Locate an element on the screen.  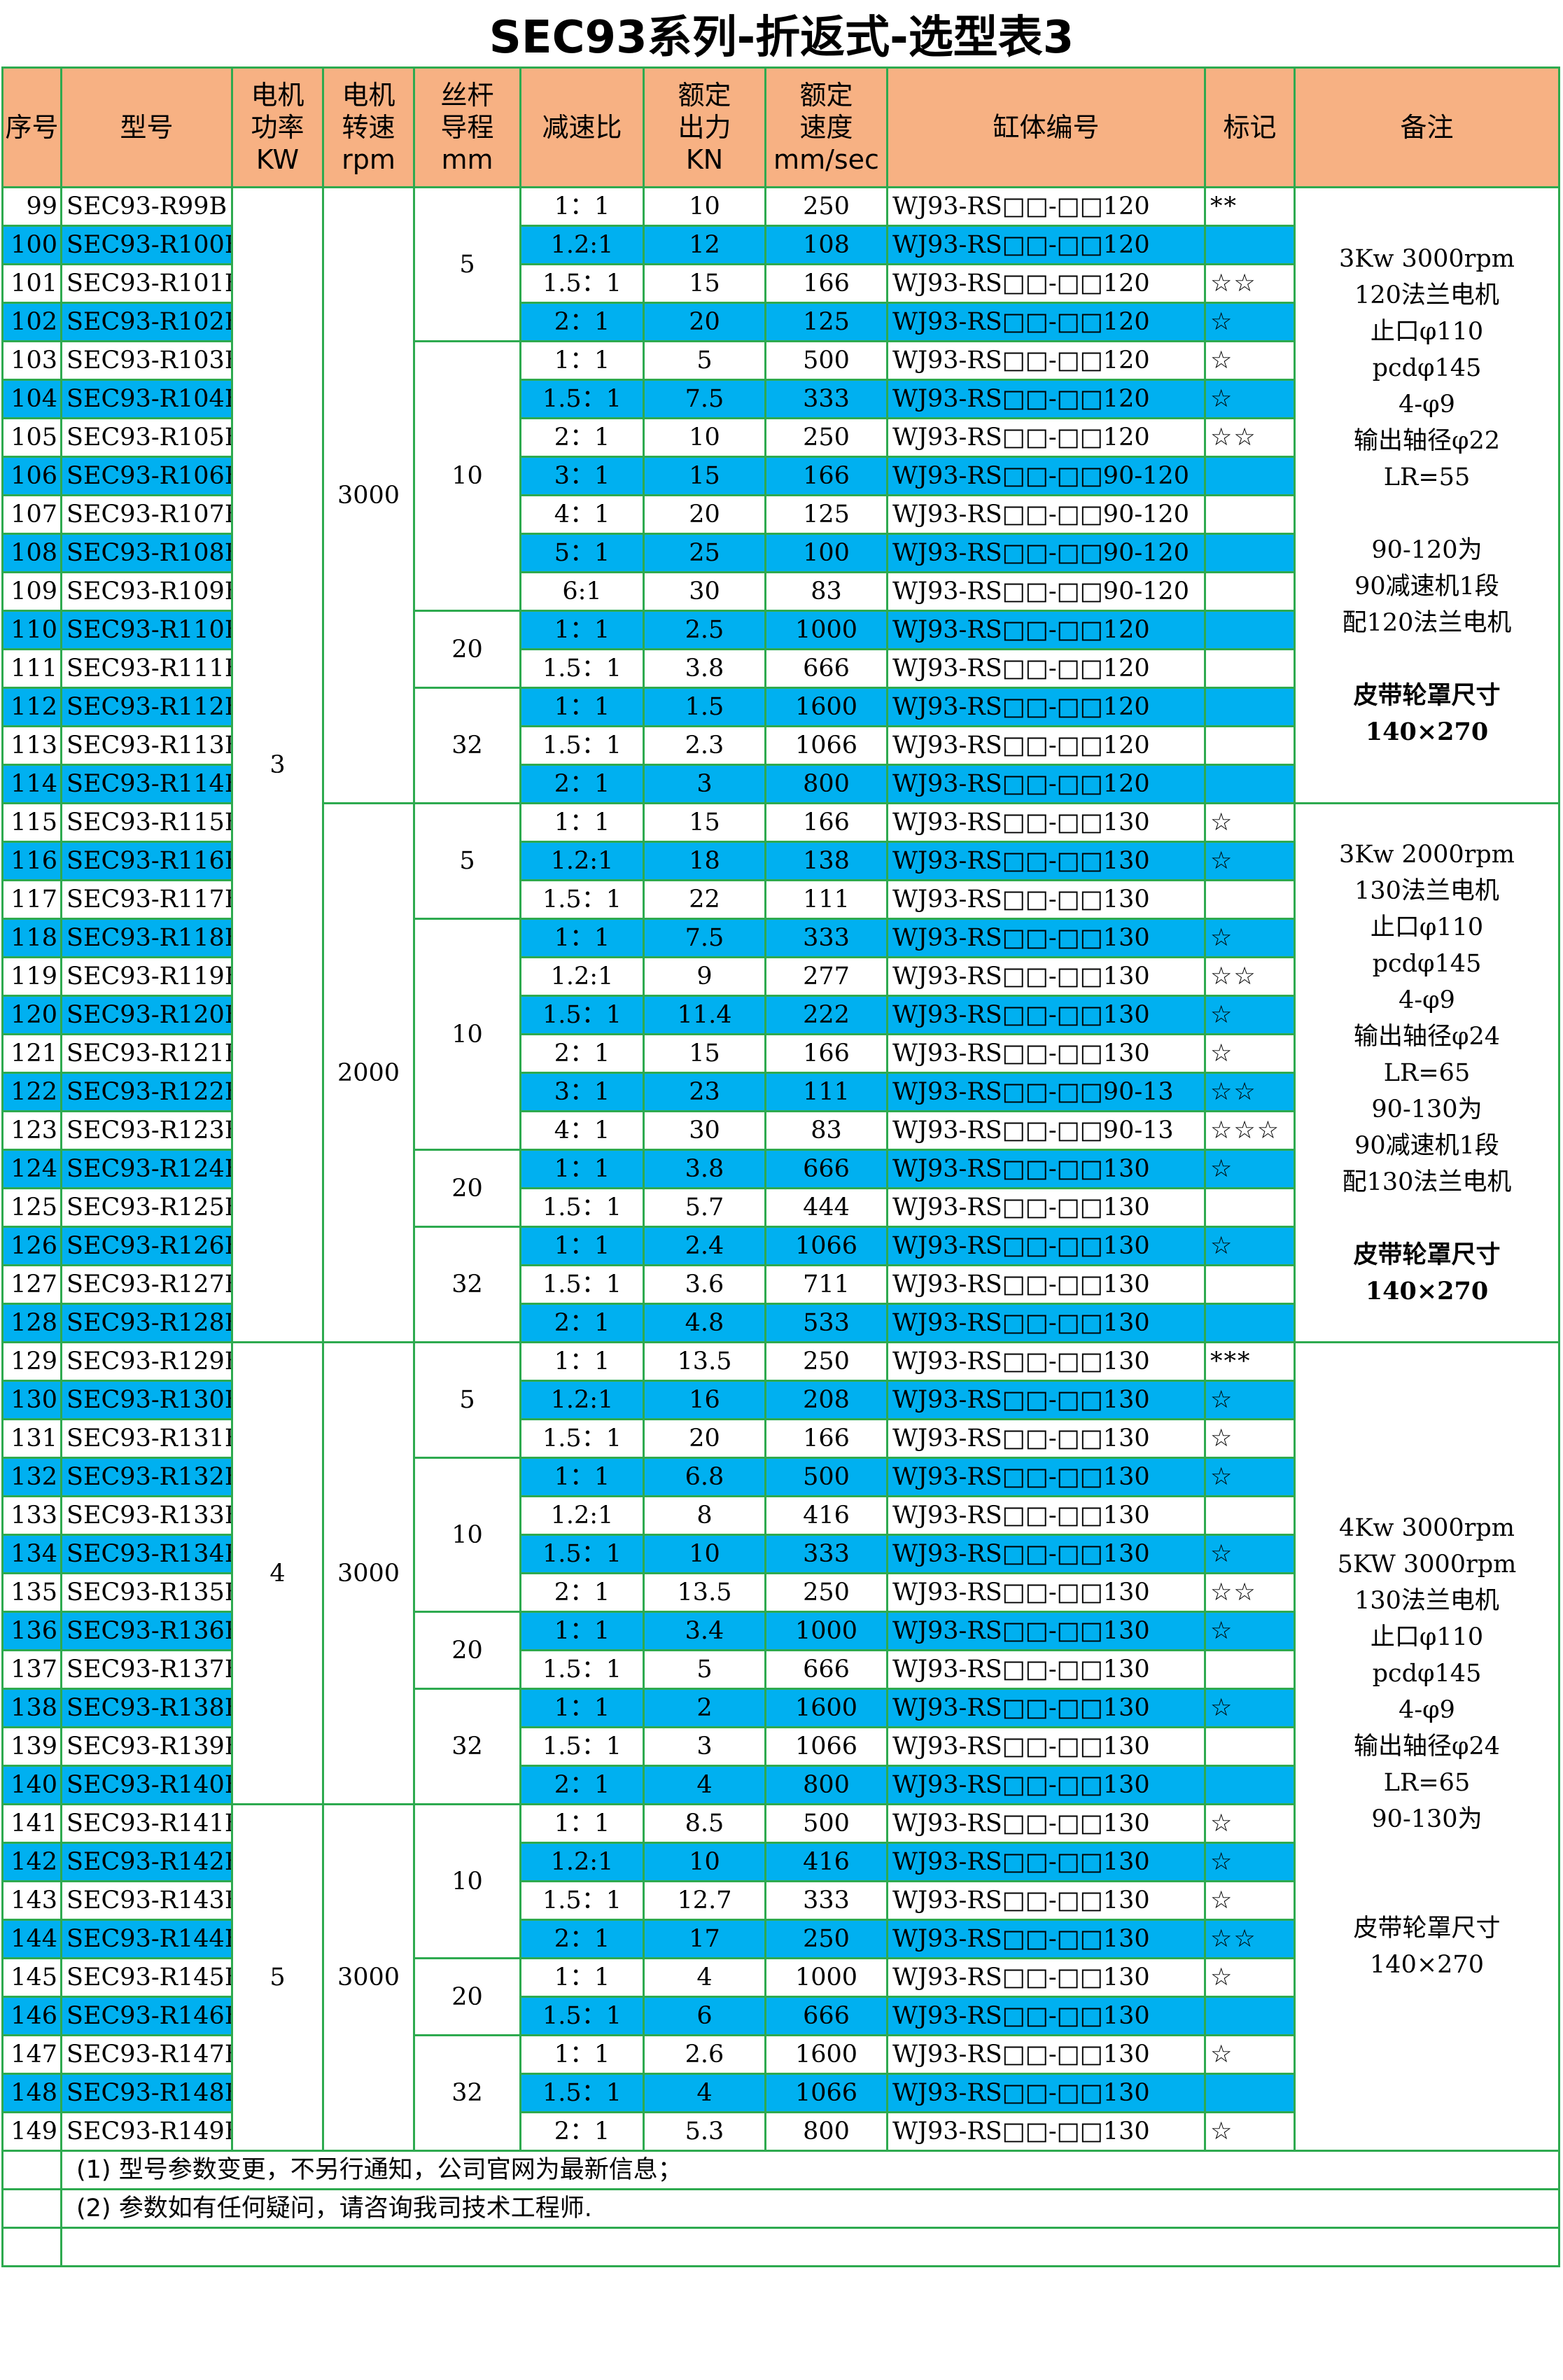
row-index: 128 is located at coordinates (31, 1323).